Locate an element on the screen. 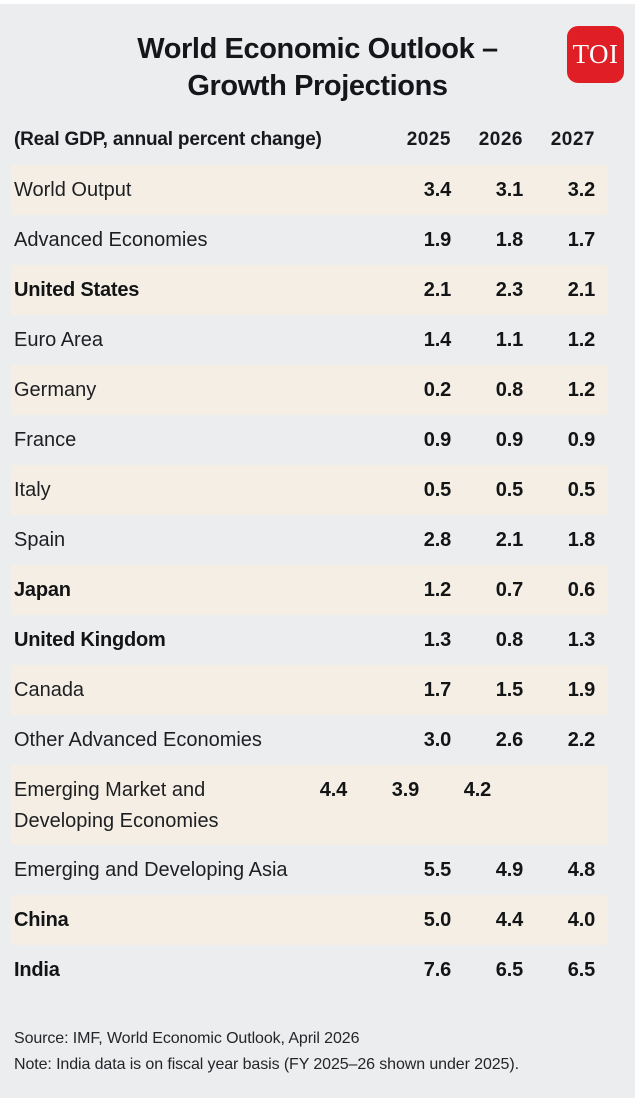 The width and height of the screenshot is (635, 1101). toi-logo-text: TOI is located at coordinates (595, 54).